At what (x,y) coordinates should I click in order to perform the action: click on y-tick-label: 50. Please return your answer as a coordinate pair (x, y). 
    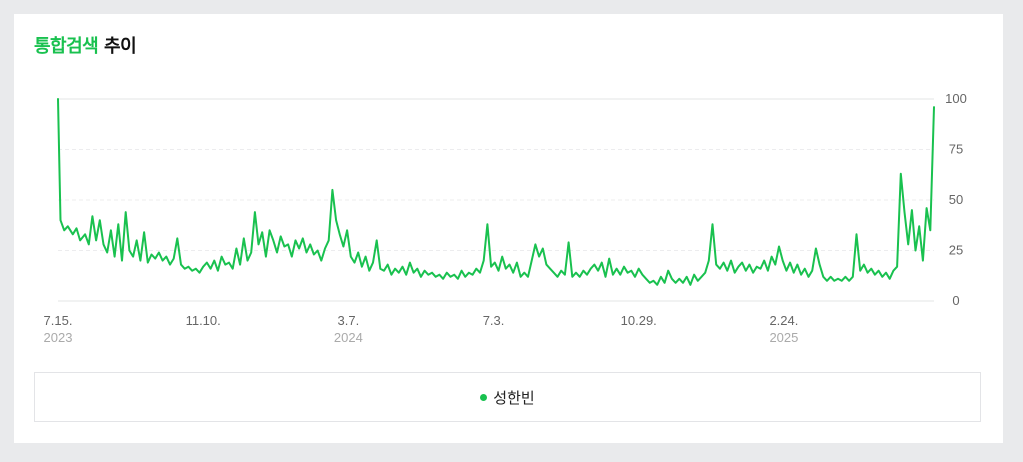
    Looking at the image, I should click on (956, 199).